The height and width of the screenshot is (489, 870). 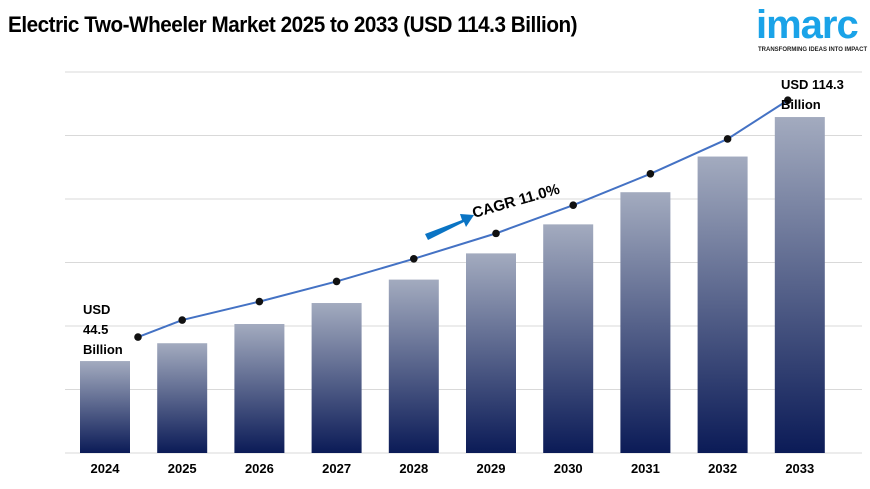 I want to click on logo-word: imarc, so click(x=807, y=25).